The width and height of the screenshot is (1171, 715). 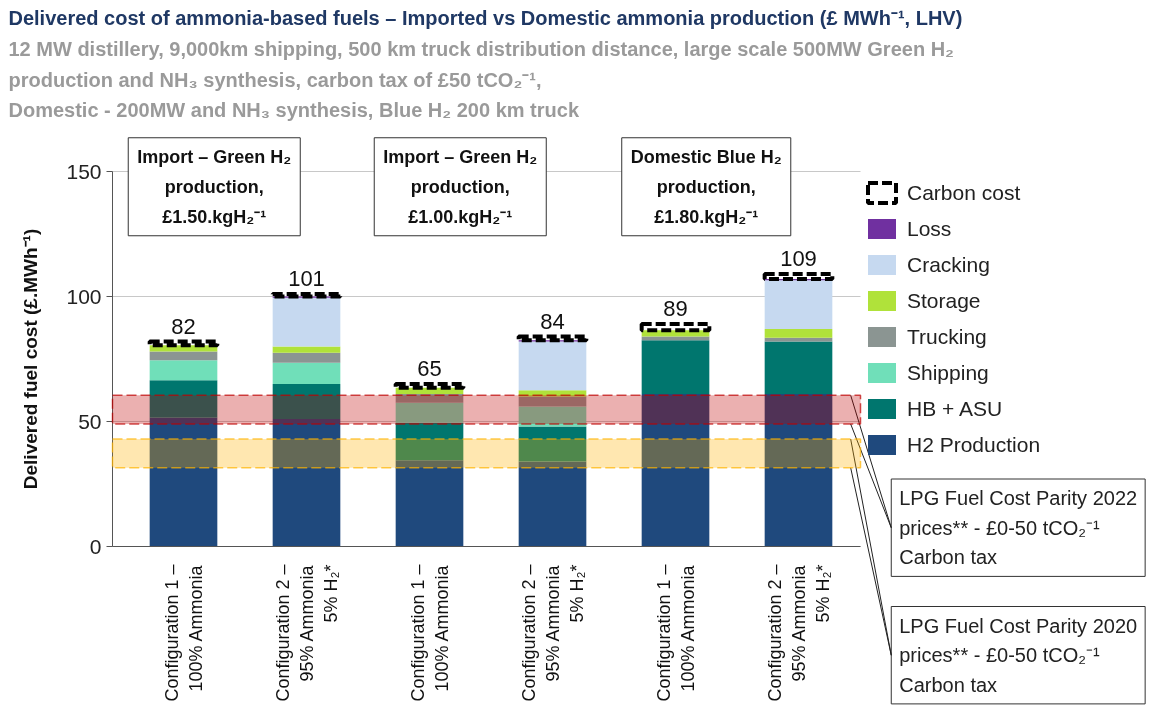 What do you see at coordinates (1018, 528) in the screenshot?
I see `band-label: LPG Fuel Cost Parity 2022 prices** - £0-50 tCO₂⁻¹ Carbon tax` at bounding box center [1018, 528].